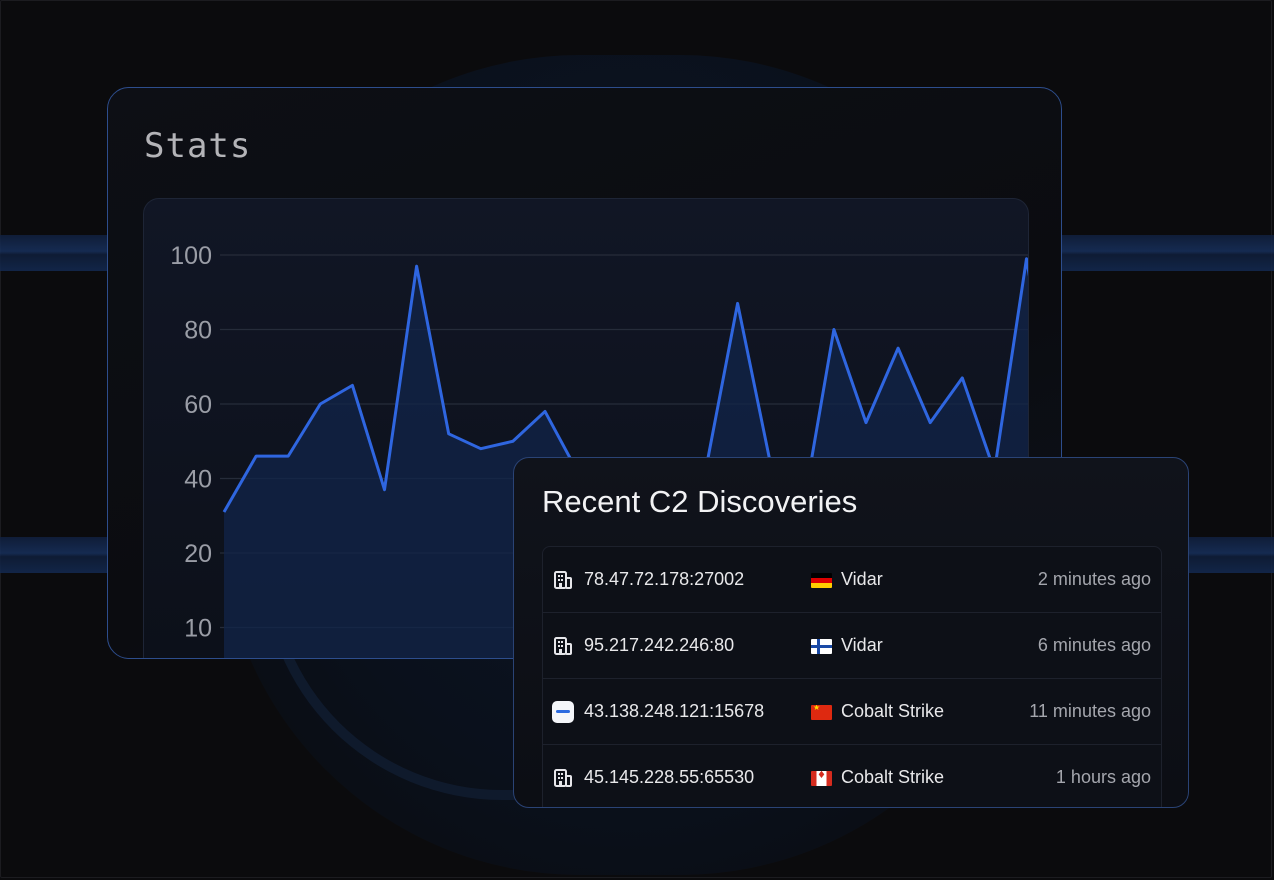  Describe the element at coordinates (821, 712) in the screenshot. I see `china-flag-icon` at that location.